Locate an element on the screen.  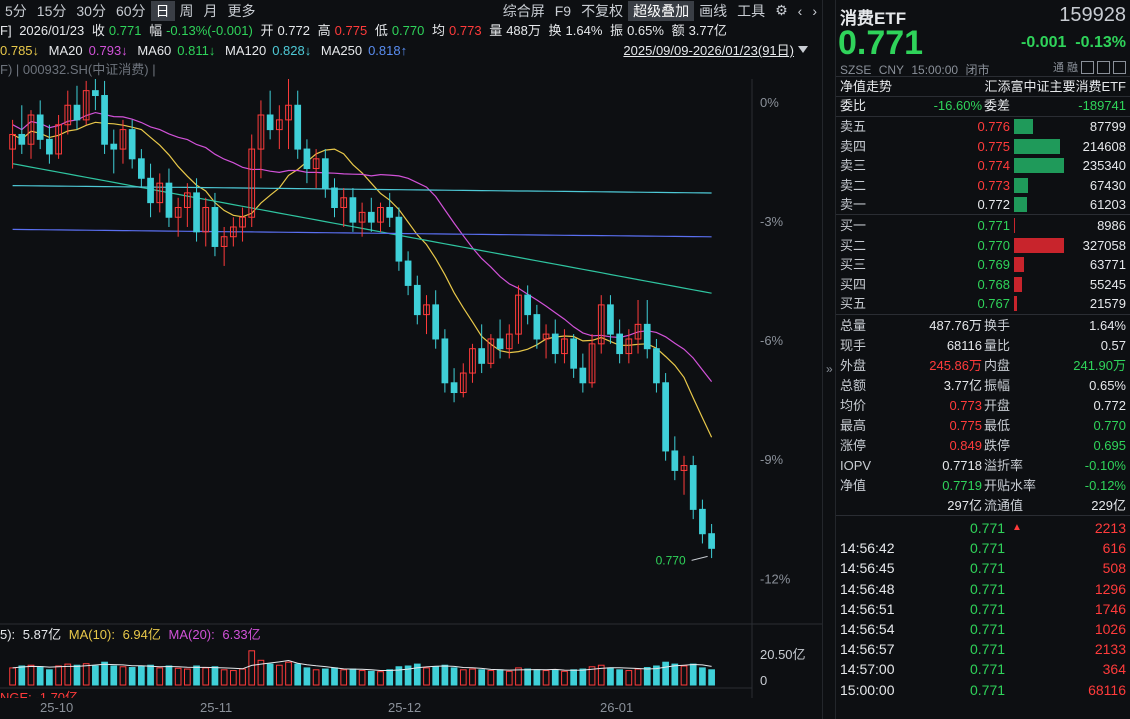
chevron-right-icon: › is located at coordinates (814, 10).